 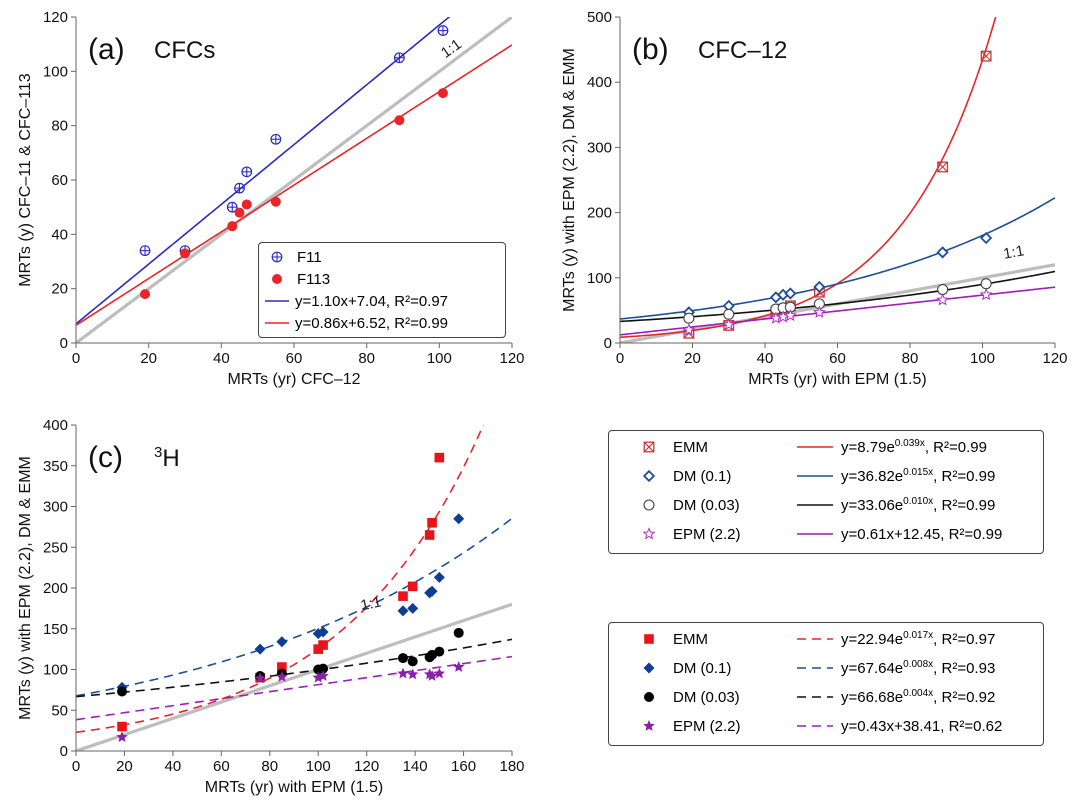 I want to click on legend-series-label: DM (0.03), so click(x=706, y=697).